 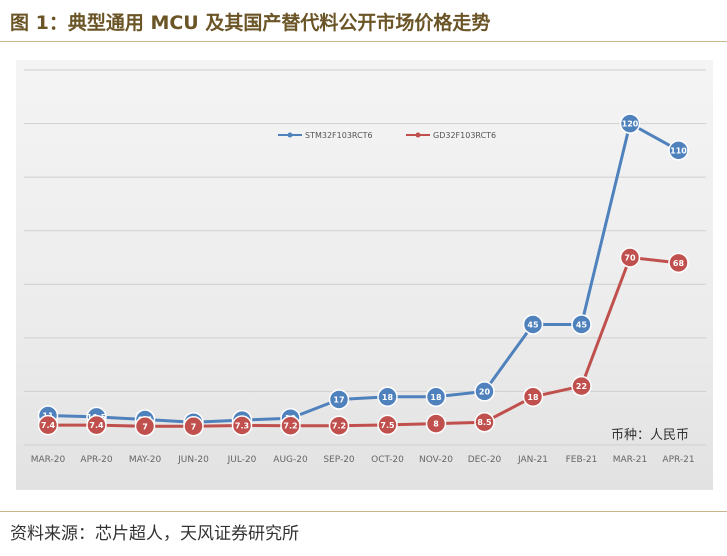 I want to click on x-tick-label: DEC-20, so click(x=485, y=460).